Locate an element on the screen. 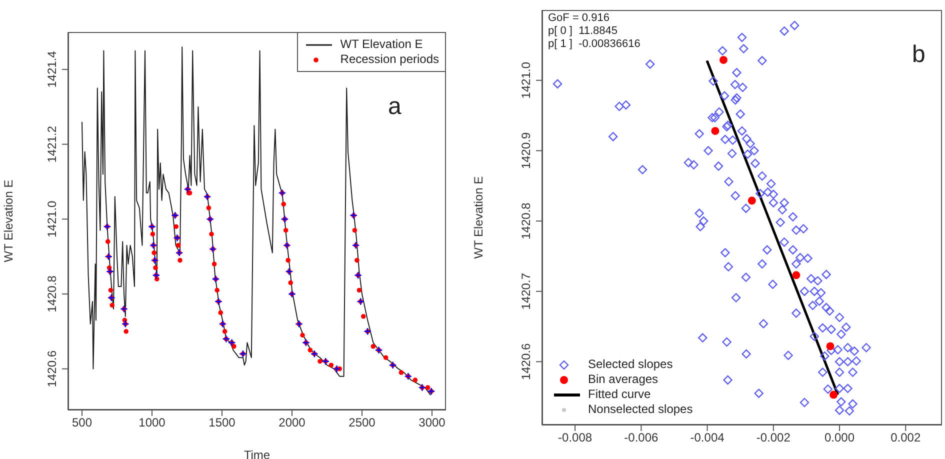 Image resolution: width=945 pixels, height=459 pixels. x-axis-title: Time is located at coordinates (257, 453).